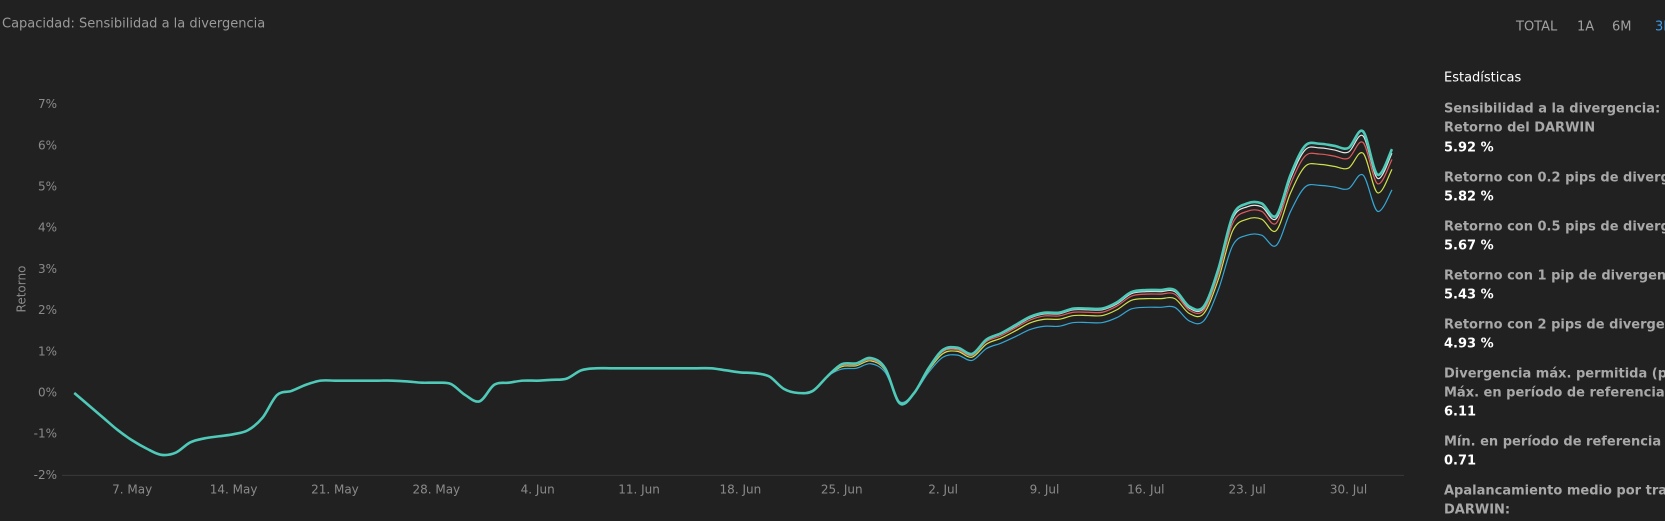 This screenshot has width=1665, height=521. Describe the element at coordinates (1622, 27) in the screenshot. I see `tab: 6M` at that location.